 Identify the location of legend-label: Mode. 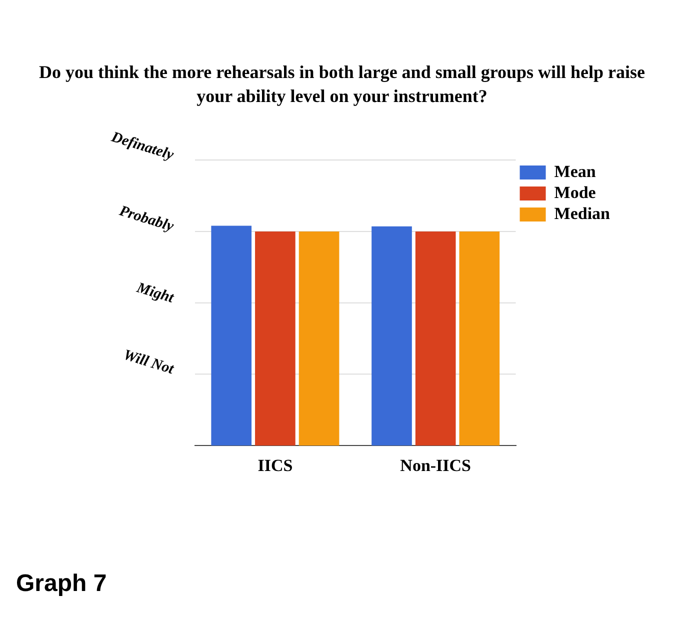
(575, 192).